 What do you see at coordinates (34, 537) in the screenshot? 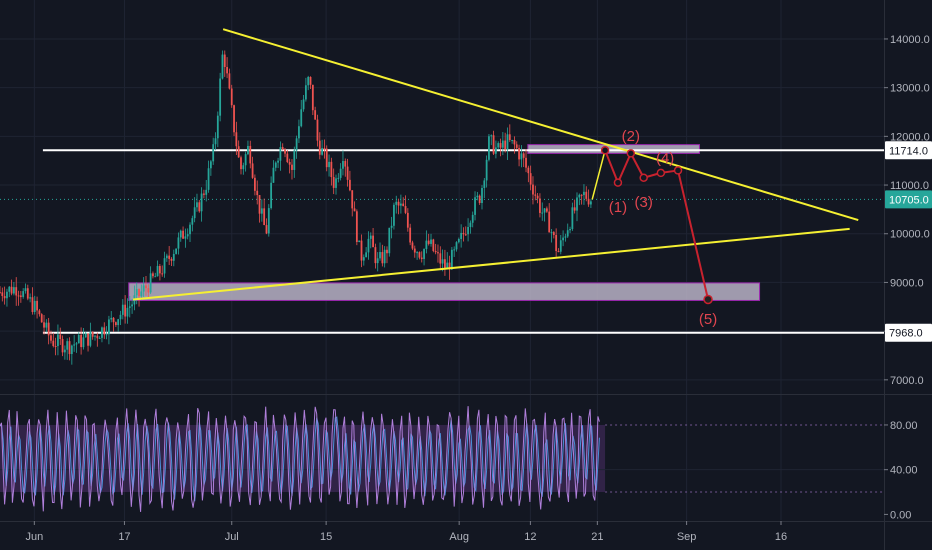
I see `time-axis-tick-label: Jun` at bounding box center [34, 537].